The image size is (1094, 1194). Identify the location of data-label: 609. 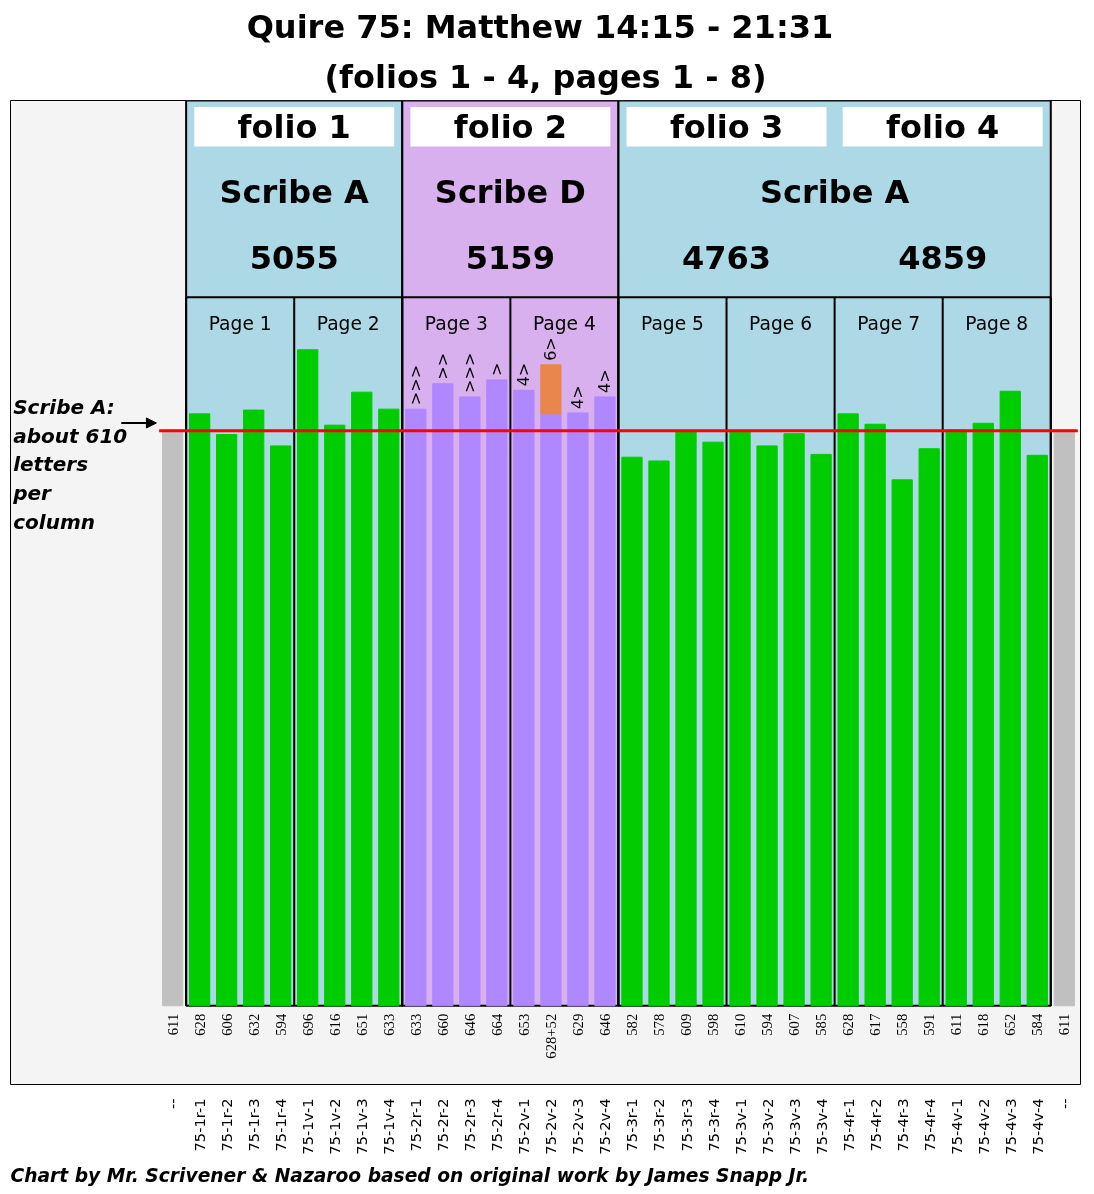
(686, 1024).